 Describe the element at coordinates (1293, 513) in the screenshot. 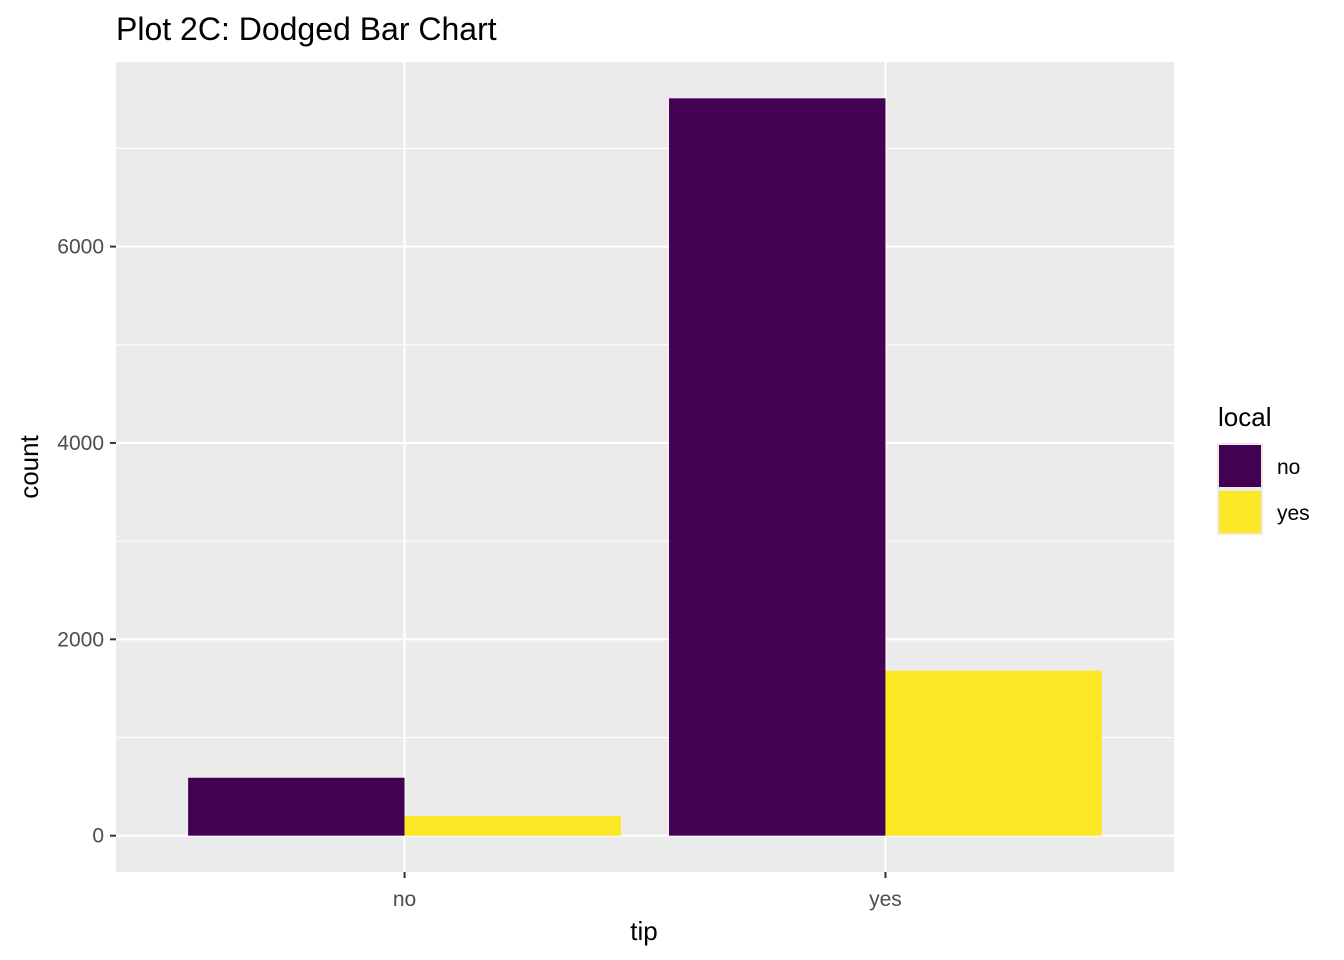

I see `legend-label-yes: yes` at that location.